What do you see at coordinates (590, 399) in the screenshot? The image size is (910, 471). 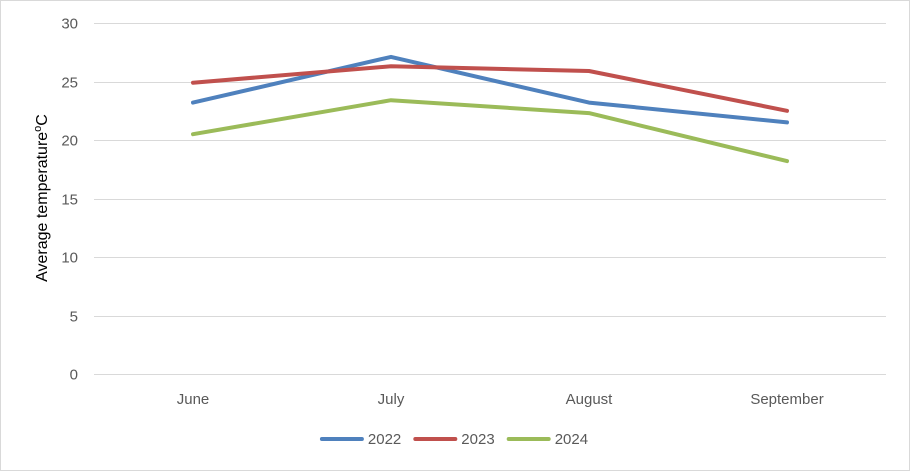 I see `x-tick-label: August` at bounding box center [590, 399].